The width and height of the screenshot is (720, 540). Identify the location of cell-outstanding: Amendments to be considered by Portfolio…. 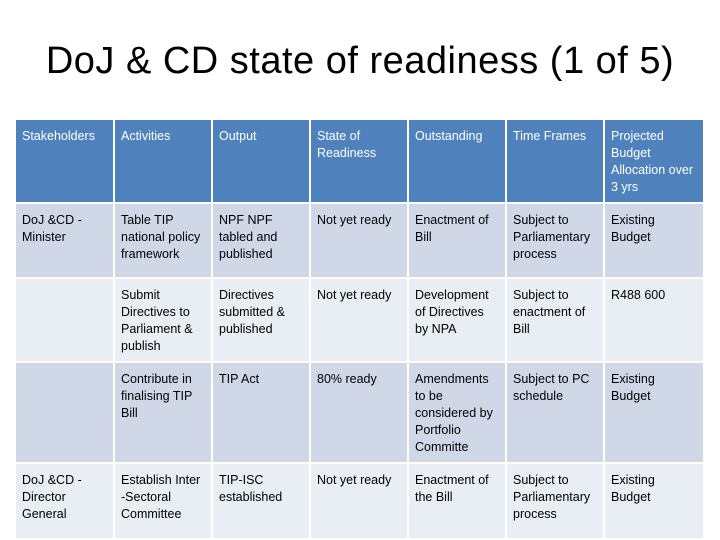
(457, 413).